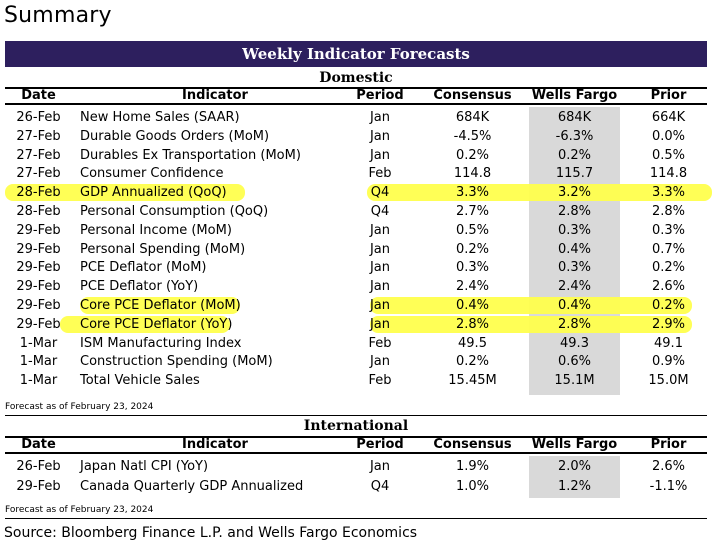 Image resolution: width=712 pixels, height=550 pixels. Describe the element at coordinates (472, 193) in the screenshot. I see `cell-consensus: 3.3%` at that location.